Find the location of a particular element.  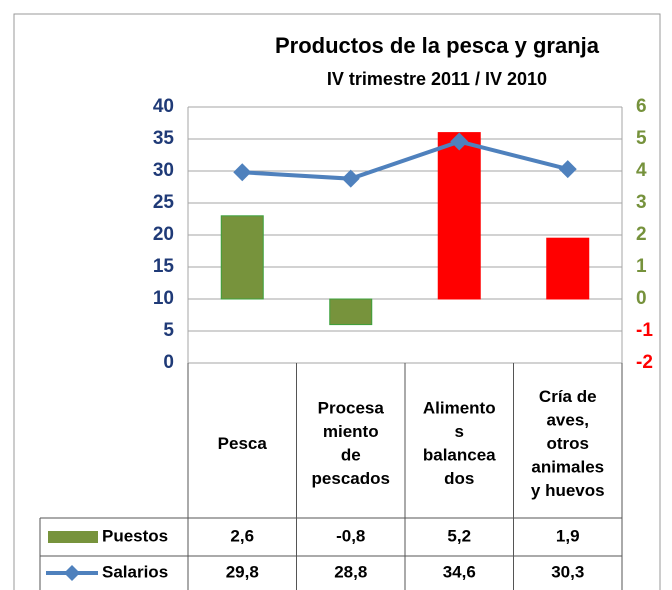

y2-tick-label: 3 is located at coordinates (641, 202).